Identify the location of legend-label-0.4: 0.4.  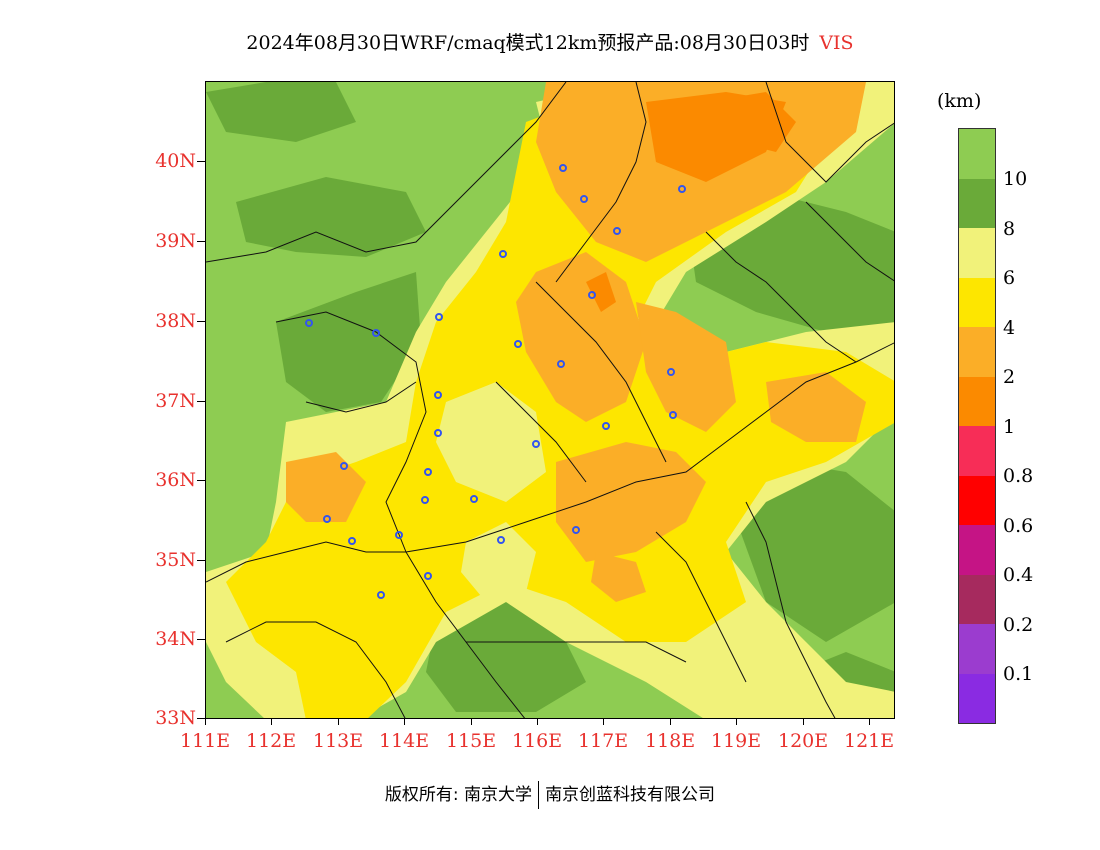
(1018, 575).